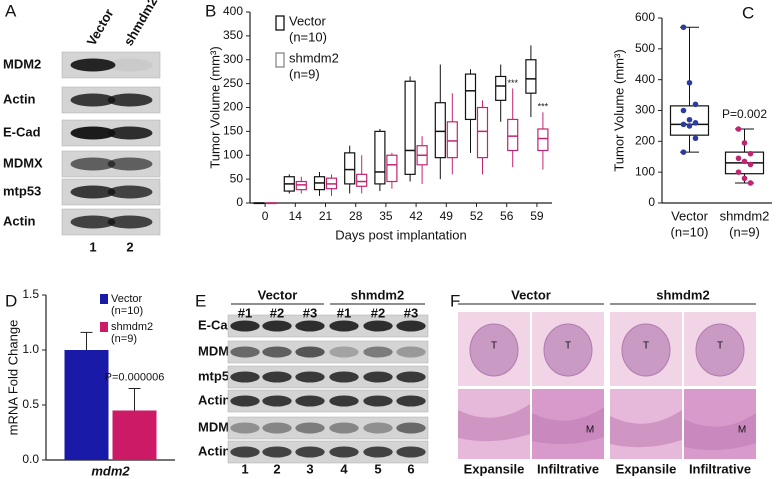 This screenshot has width=778, height=479. Describe the element at coordinates (200, 300) in the screenshot. I see `panel-label: E` at that location.